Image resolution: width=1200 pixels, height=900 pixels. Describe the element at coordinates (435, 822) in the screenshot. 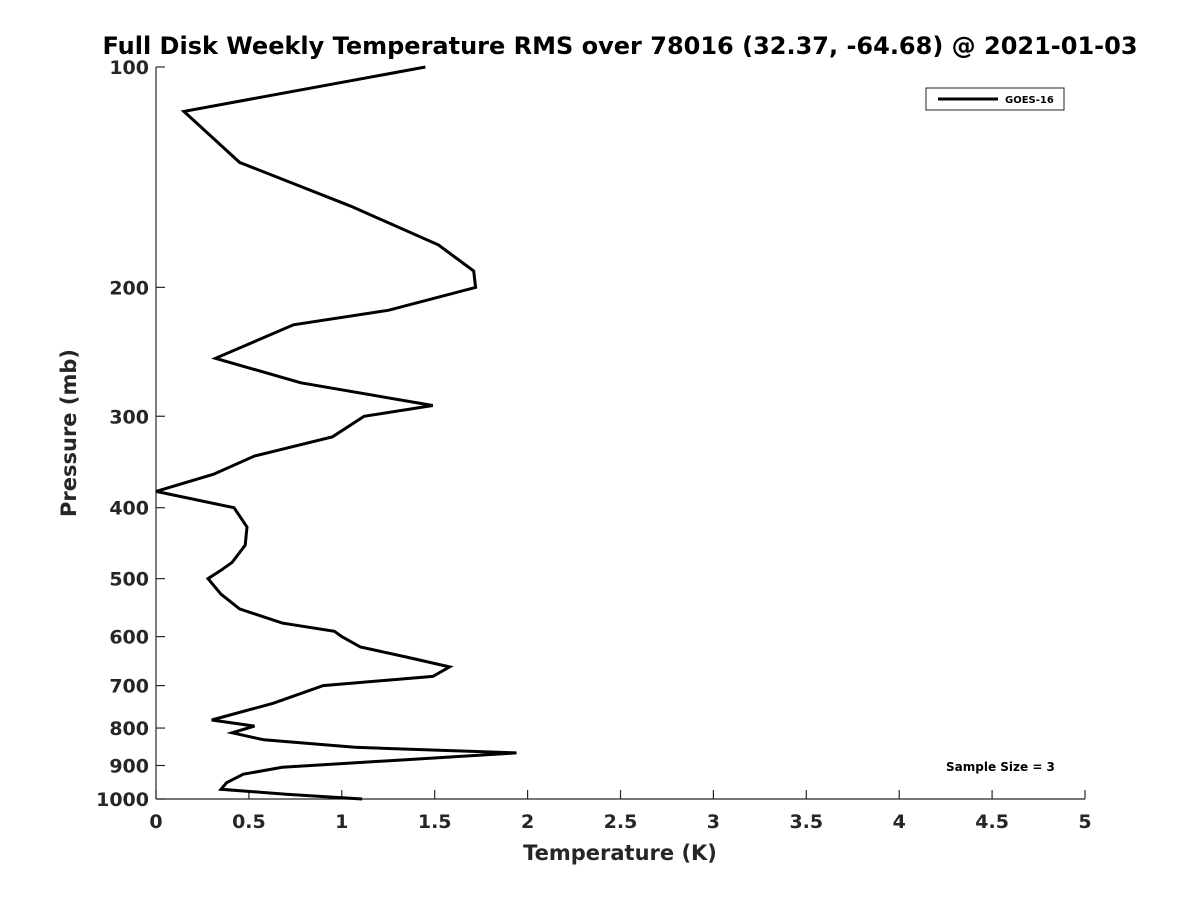

I see `x-tick-label: 1.5` at that location.